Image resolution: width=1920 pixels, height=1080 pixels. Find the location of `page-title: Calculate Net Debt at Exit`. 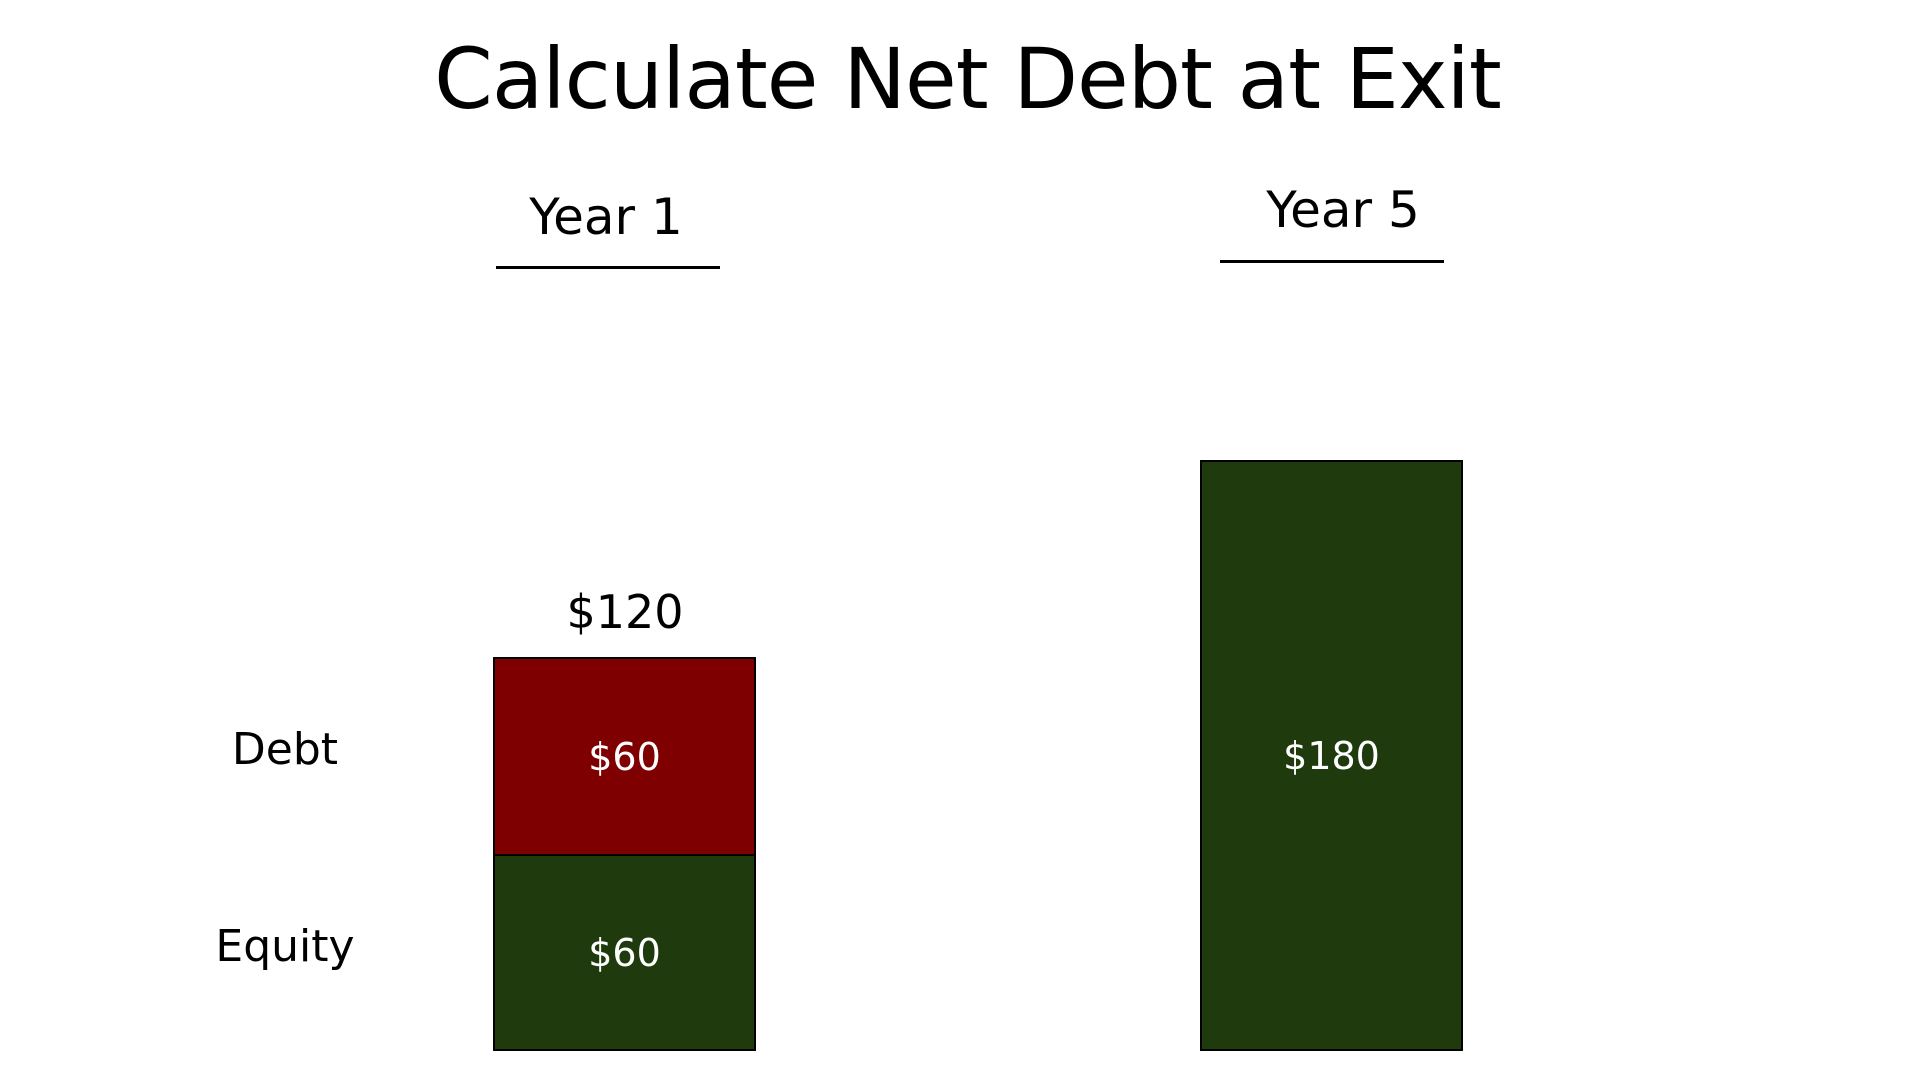

page-title: Calculate Net Debt at Exit is located at coordinates (968, 79).